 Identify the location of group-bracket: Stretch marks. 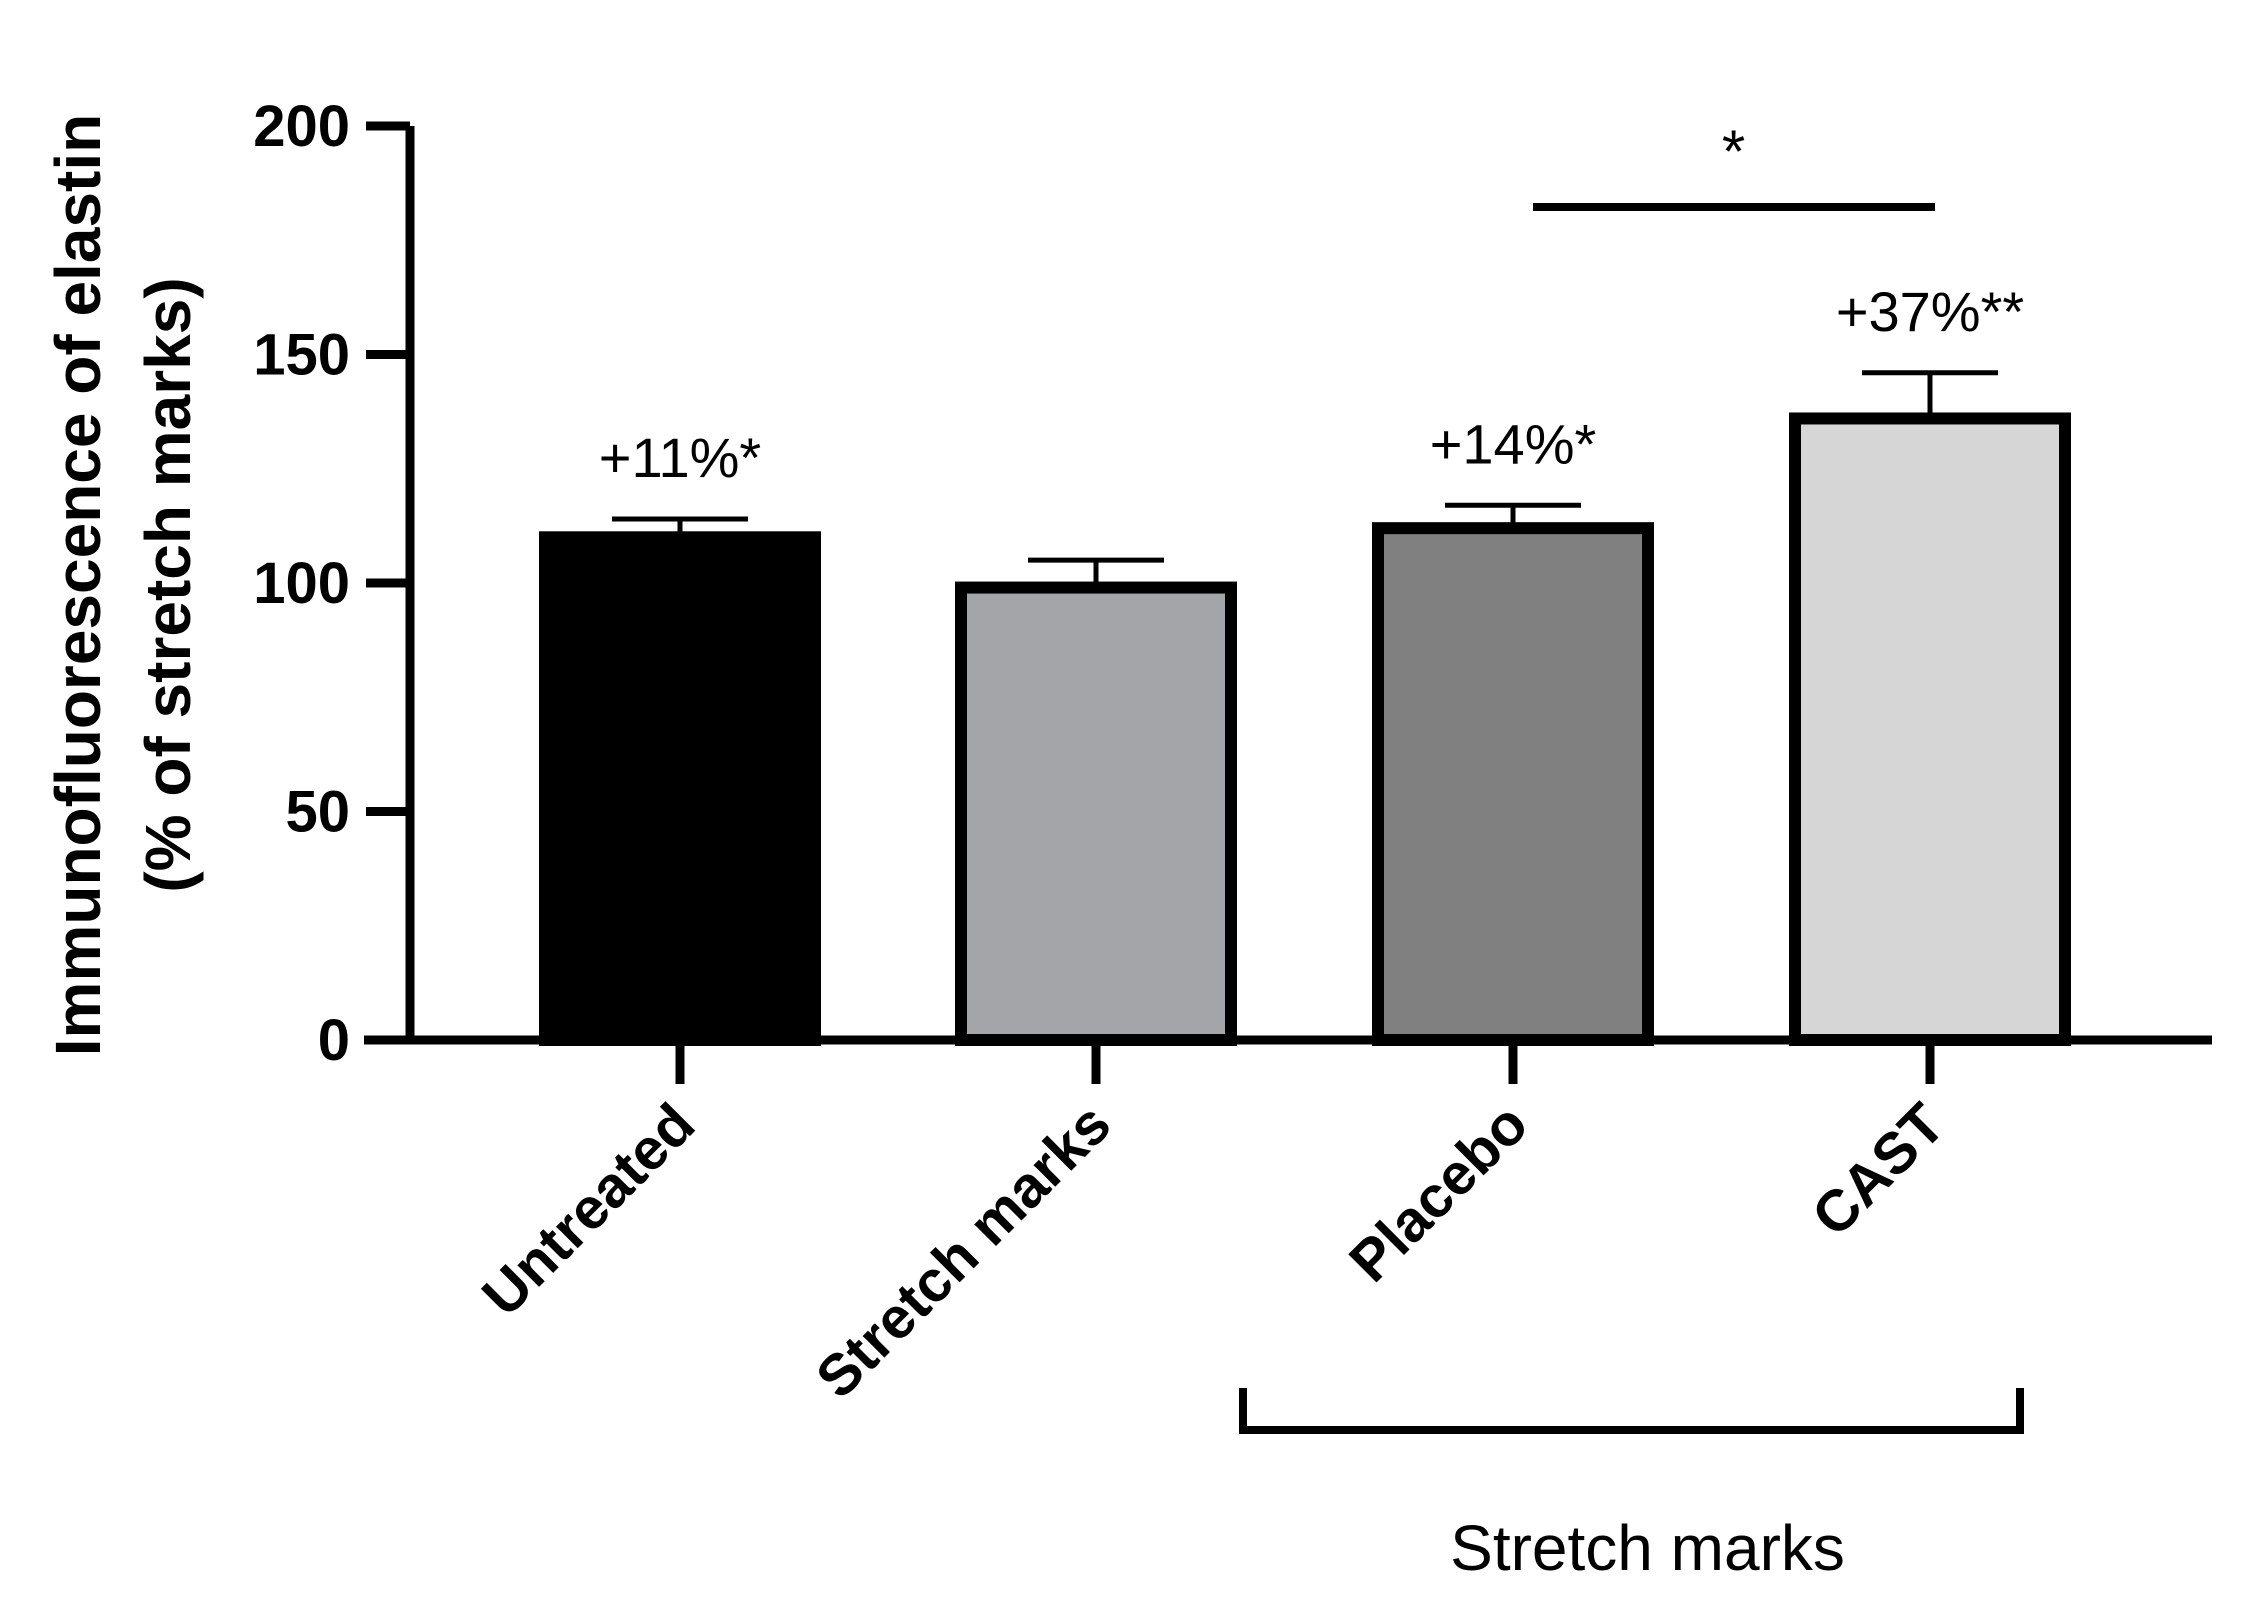
(1631, 1486).